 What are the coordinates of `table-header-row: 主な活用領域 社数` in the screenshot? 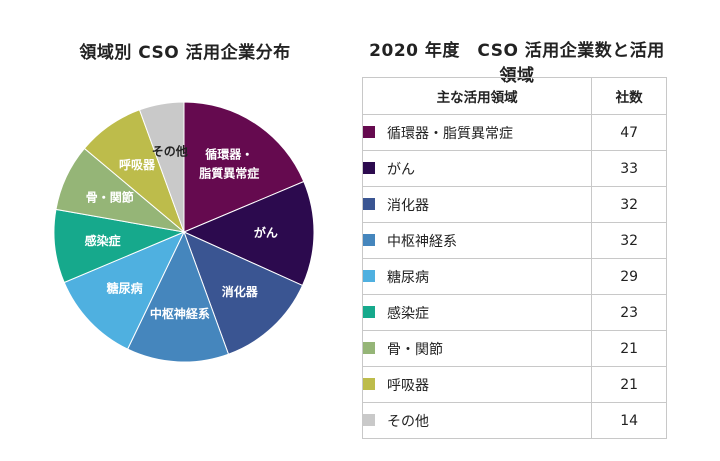 It's located at (514, 96).